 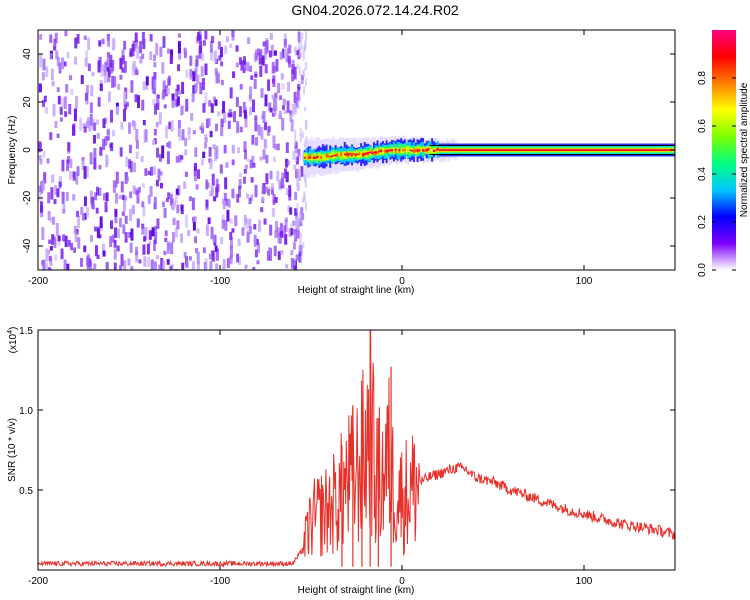 I want to click on chart-title: GN04.2026.072.14.24.R02, so click(x=375, y=10).